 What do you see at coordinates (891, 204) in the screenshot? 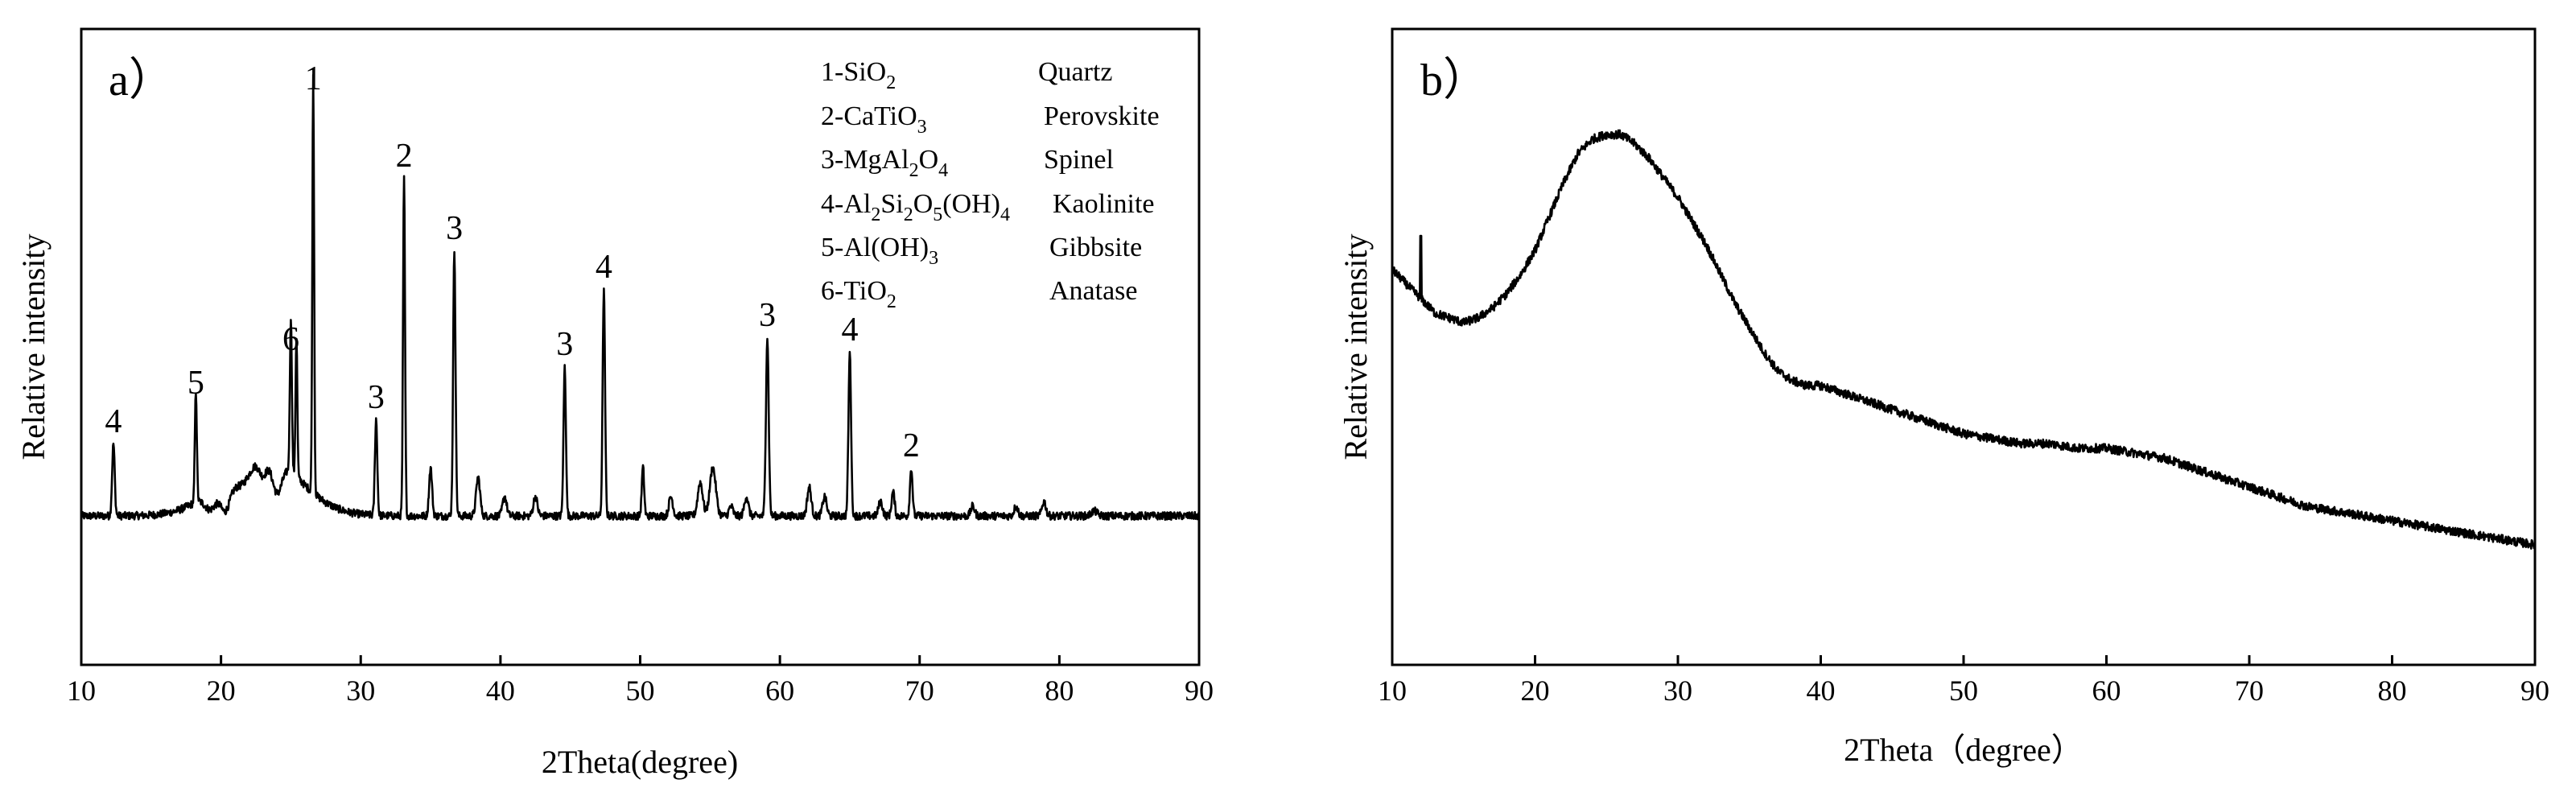
I see `legend-formula: Si` at bounding box center [891, 204].